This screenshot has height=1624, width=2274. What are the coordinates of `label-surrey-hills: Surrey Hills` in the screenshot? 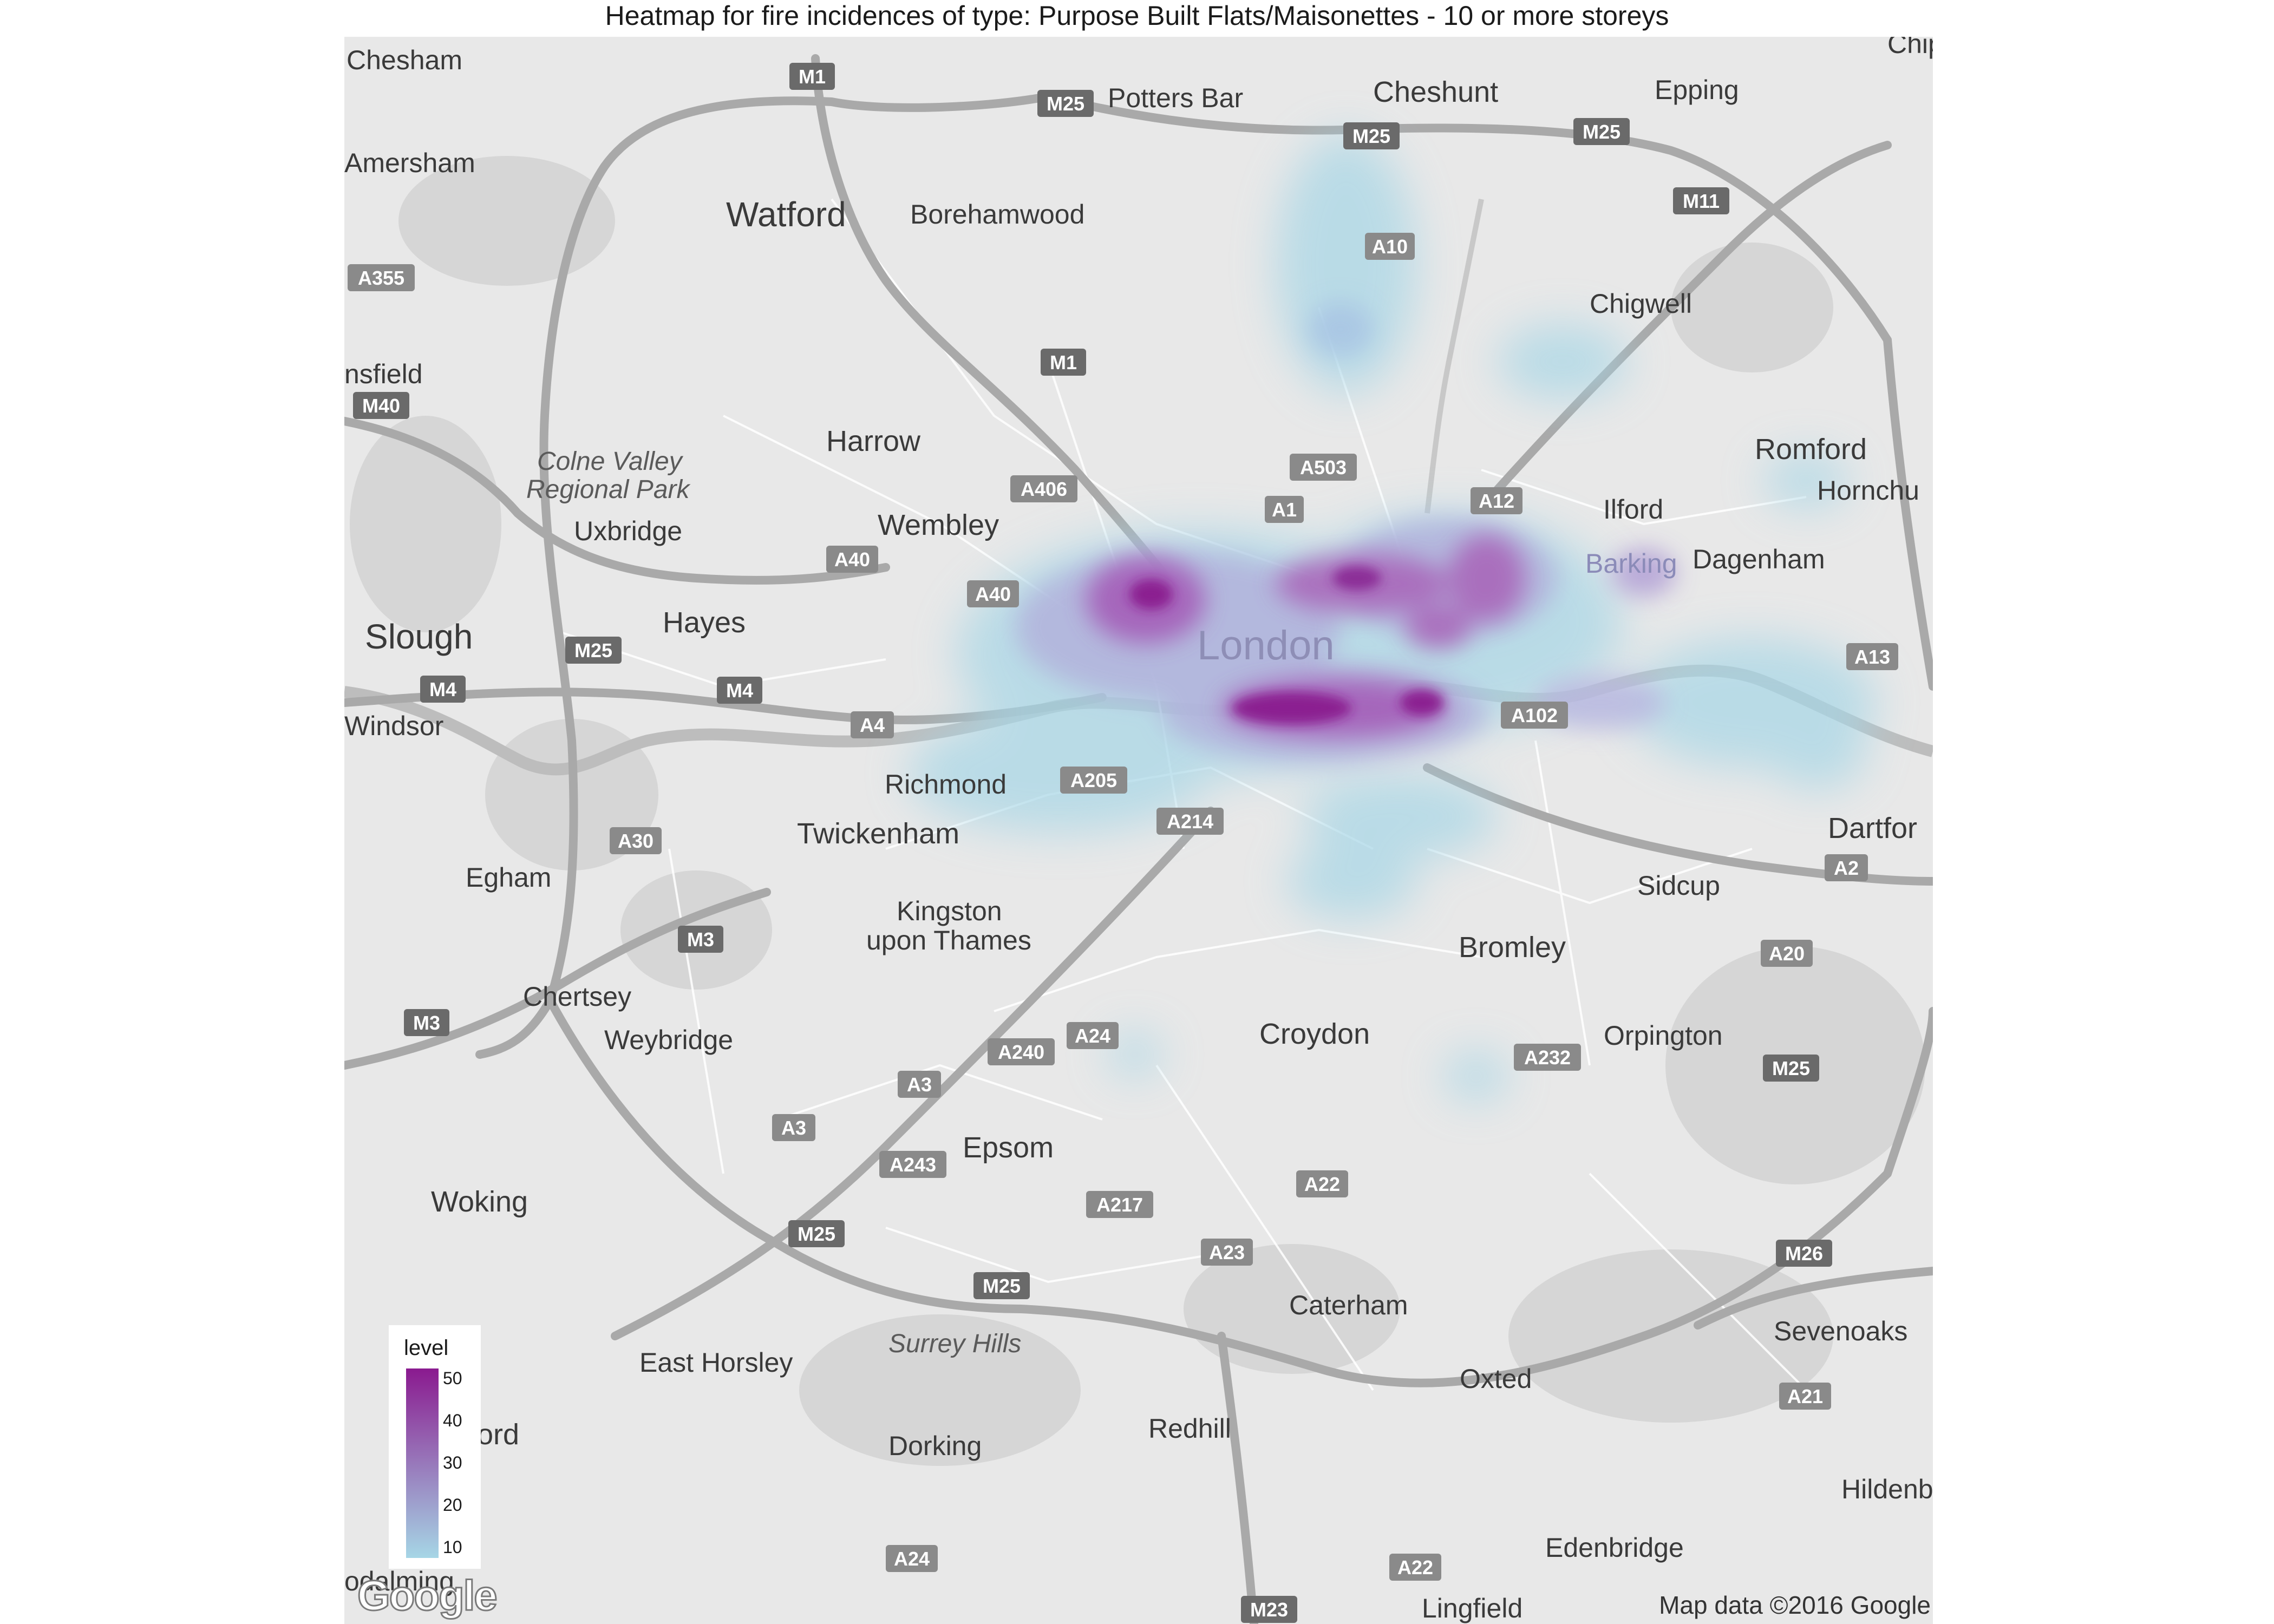 It's located at (955, 1344).